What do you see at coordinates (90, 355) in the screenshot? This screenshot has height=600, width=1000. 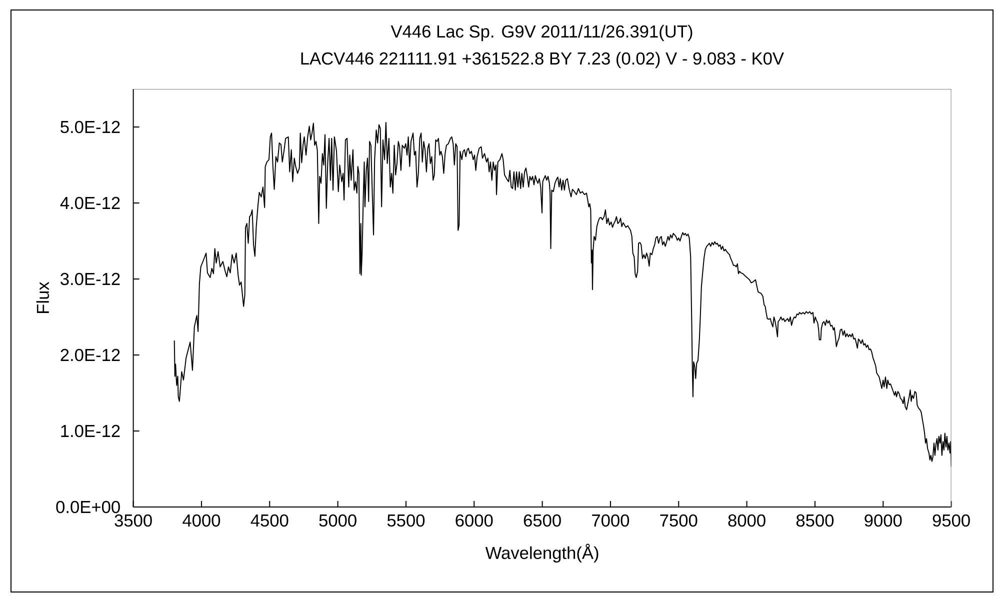 I see `y-tick-label: 2.0E-12` at bounding box center [90, 355].